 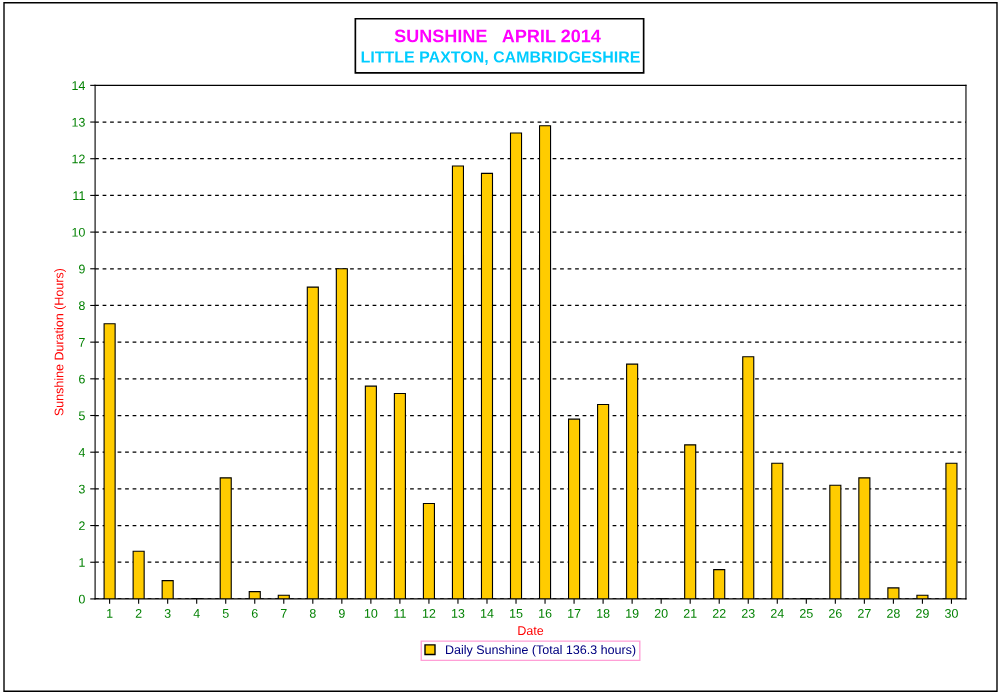 I want to click on x-tick-label: 17, so click(x=574, y=613).